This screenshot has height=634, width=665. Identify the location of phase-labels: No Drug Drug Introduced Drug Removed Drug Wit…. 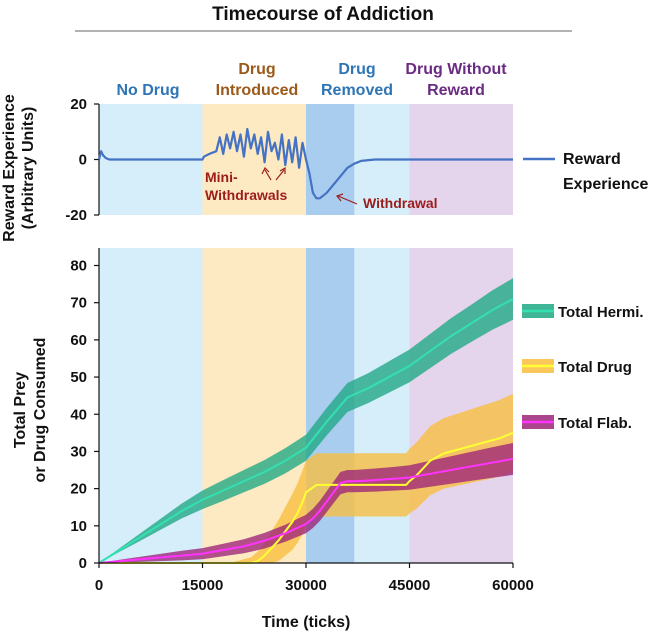
(311, 80).